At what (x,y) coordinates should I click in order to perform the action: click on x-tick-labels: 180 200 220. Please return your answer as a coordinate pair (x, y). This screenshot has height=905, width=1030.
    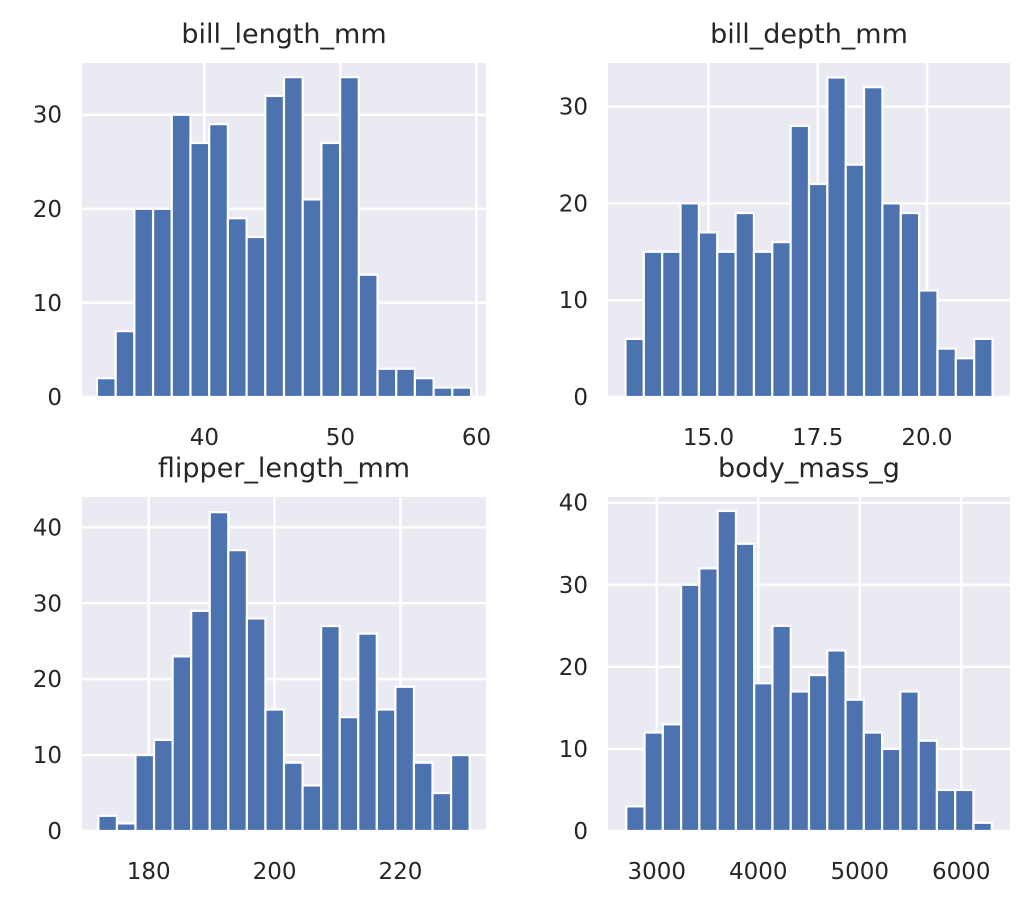
    Looking at the image, I should click on (275, 872).